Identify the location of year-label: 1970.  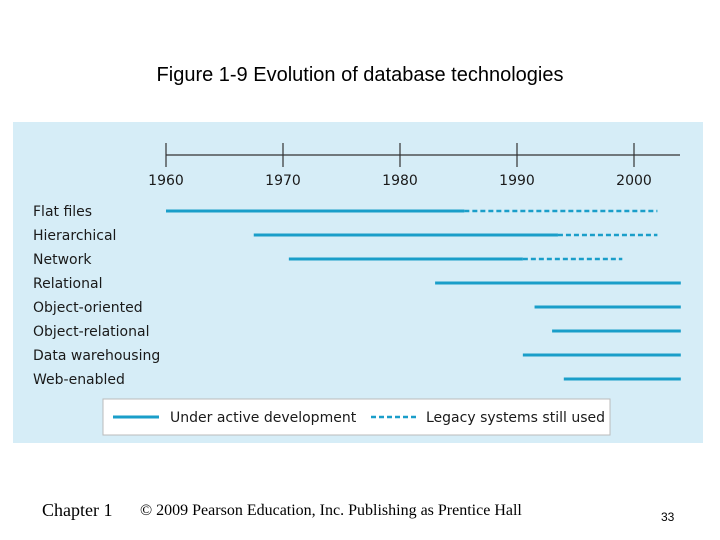
(283, 181).